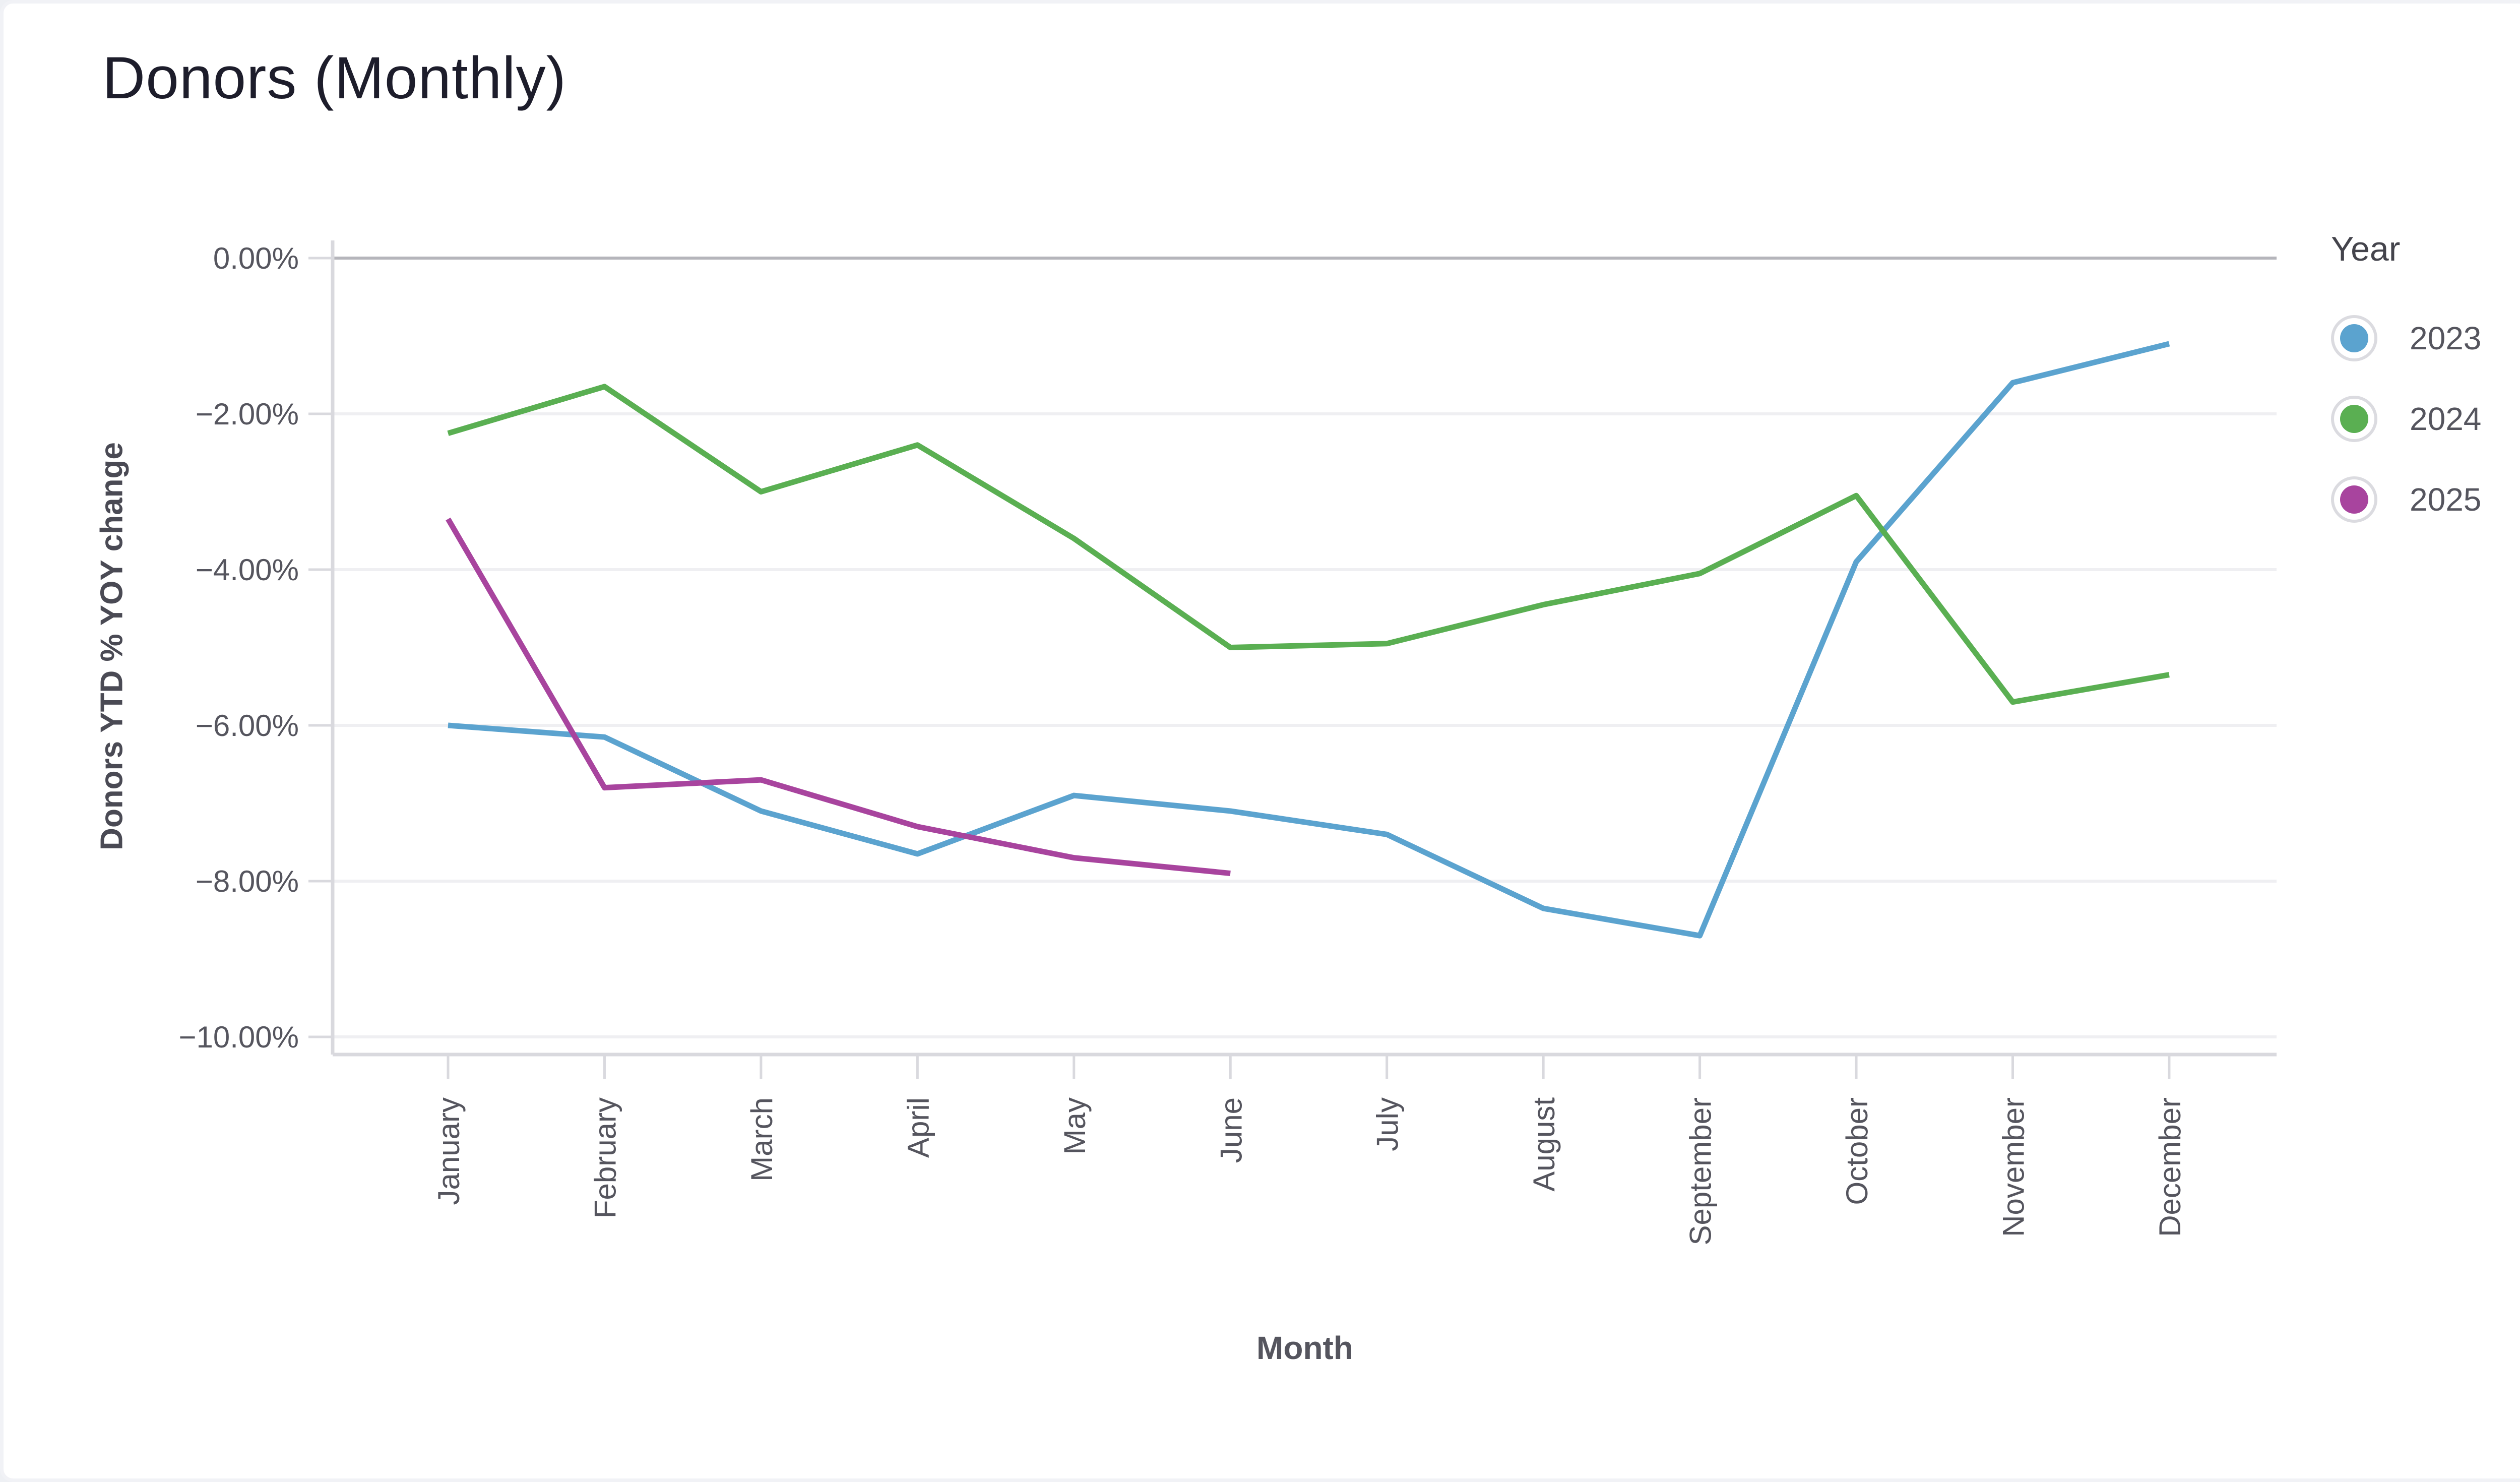 This screenshot has height=1482, width=2520. I want to click on x-tick-label-january: January, so click(449, 1151).